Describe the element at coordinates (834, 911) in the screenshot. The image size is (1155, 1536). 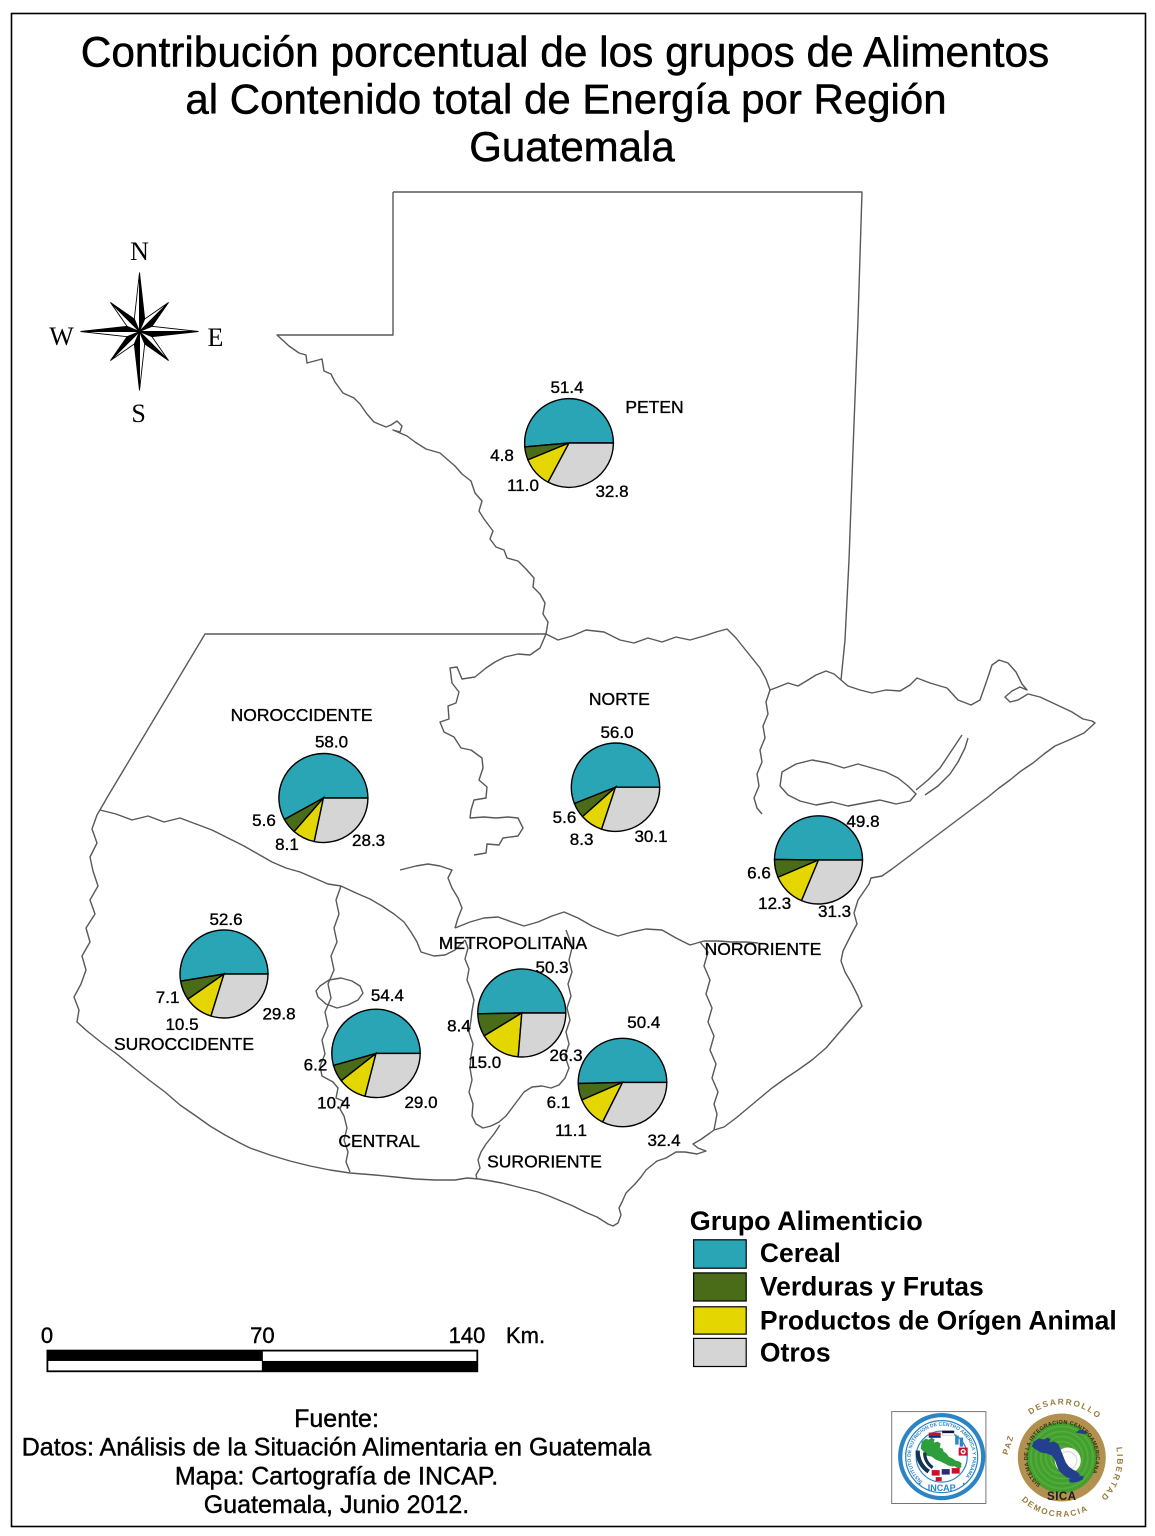
I see `svg-text: 31.3` at that location.